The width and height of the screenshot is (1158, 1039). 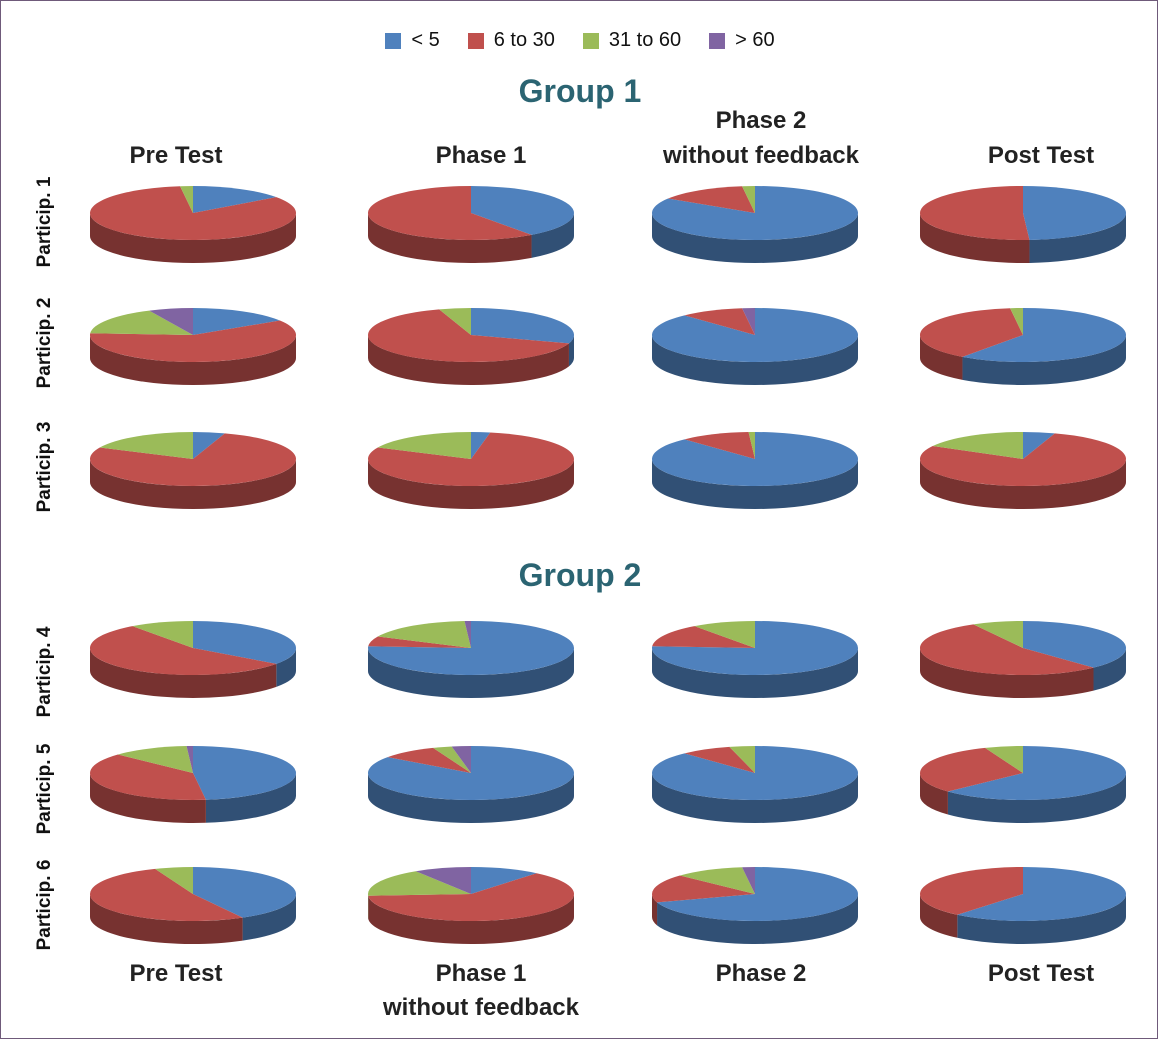 What do you see at coordinates (176, 973) in the screenshot?
I see `bottom-header-pre-test: Pre Test` at bounding box center [176, 973].